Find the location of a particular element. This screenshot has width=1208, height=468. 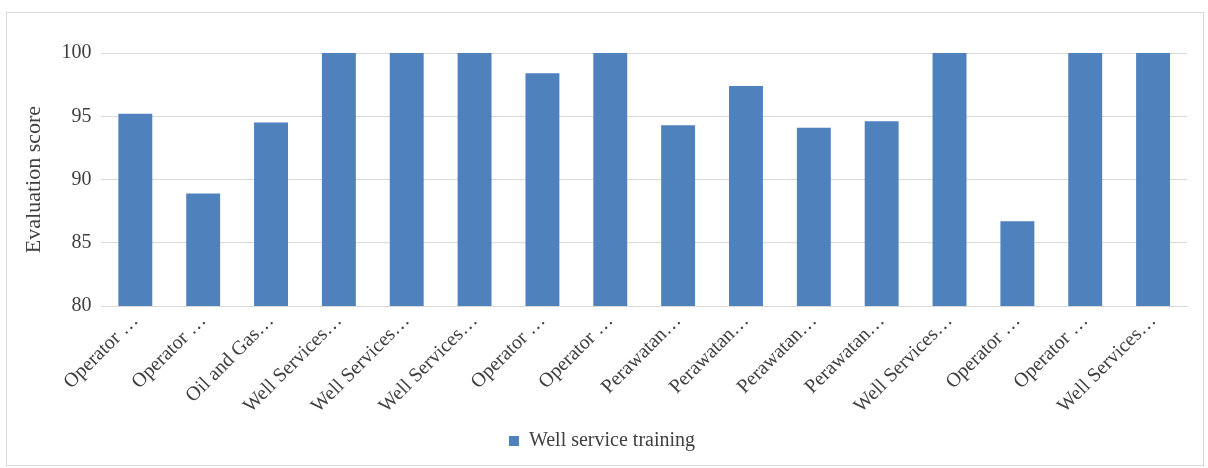

y-tick-label: 95 is located at coordinates (81, 114).